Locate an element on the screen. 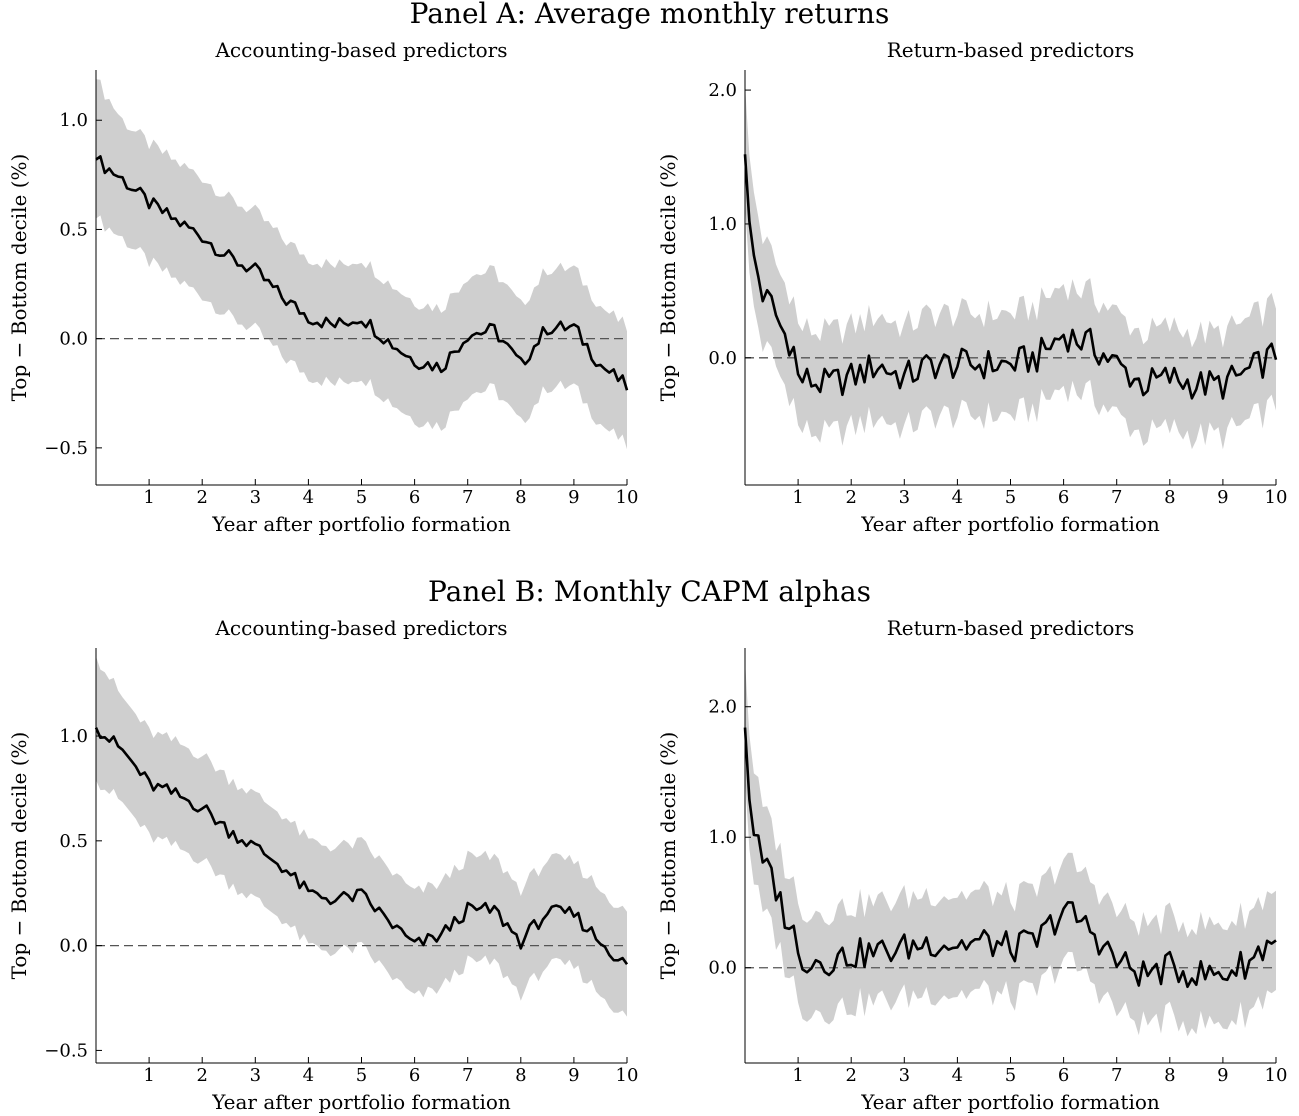 This screenshot has height=1116, width=1299. chart-4-x-tick-label: 6 is located at coordinates (1063, 1075).